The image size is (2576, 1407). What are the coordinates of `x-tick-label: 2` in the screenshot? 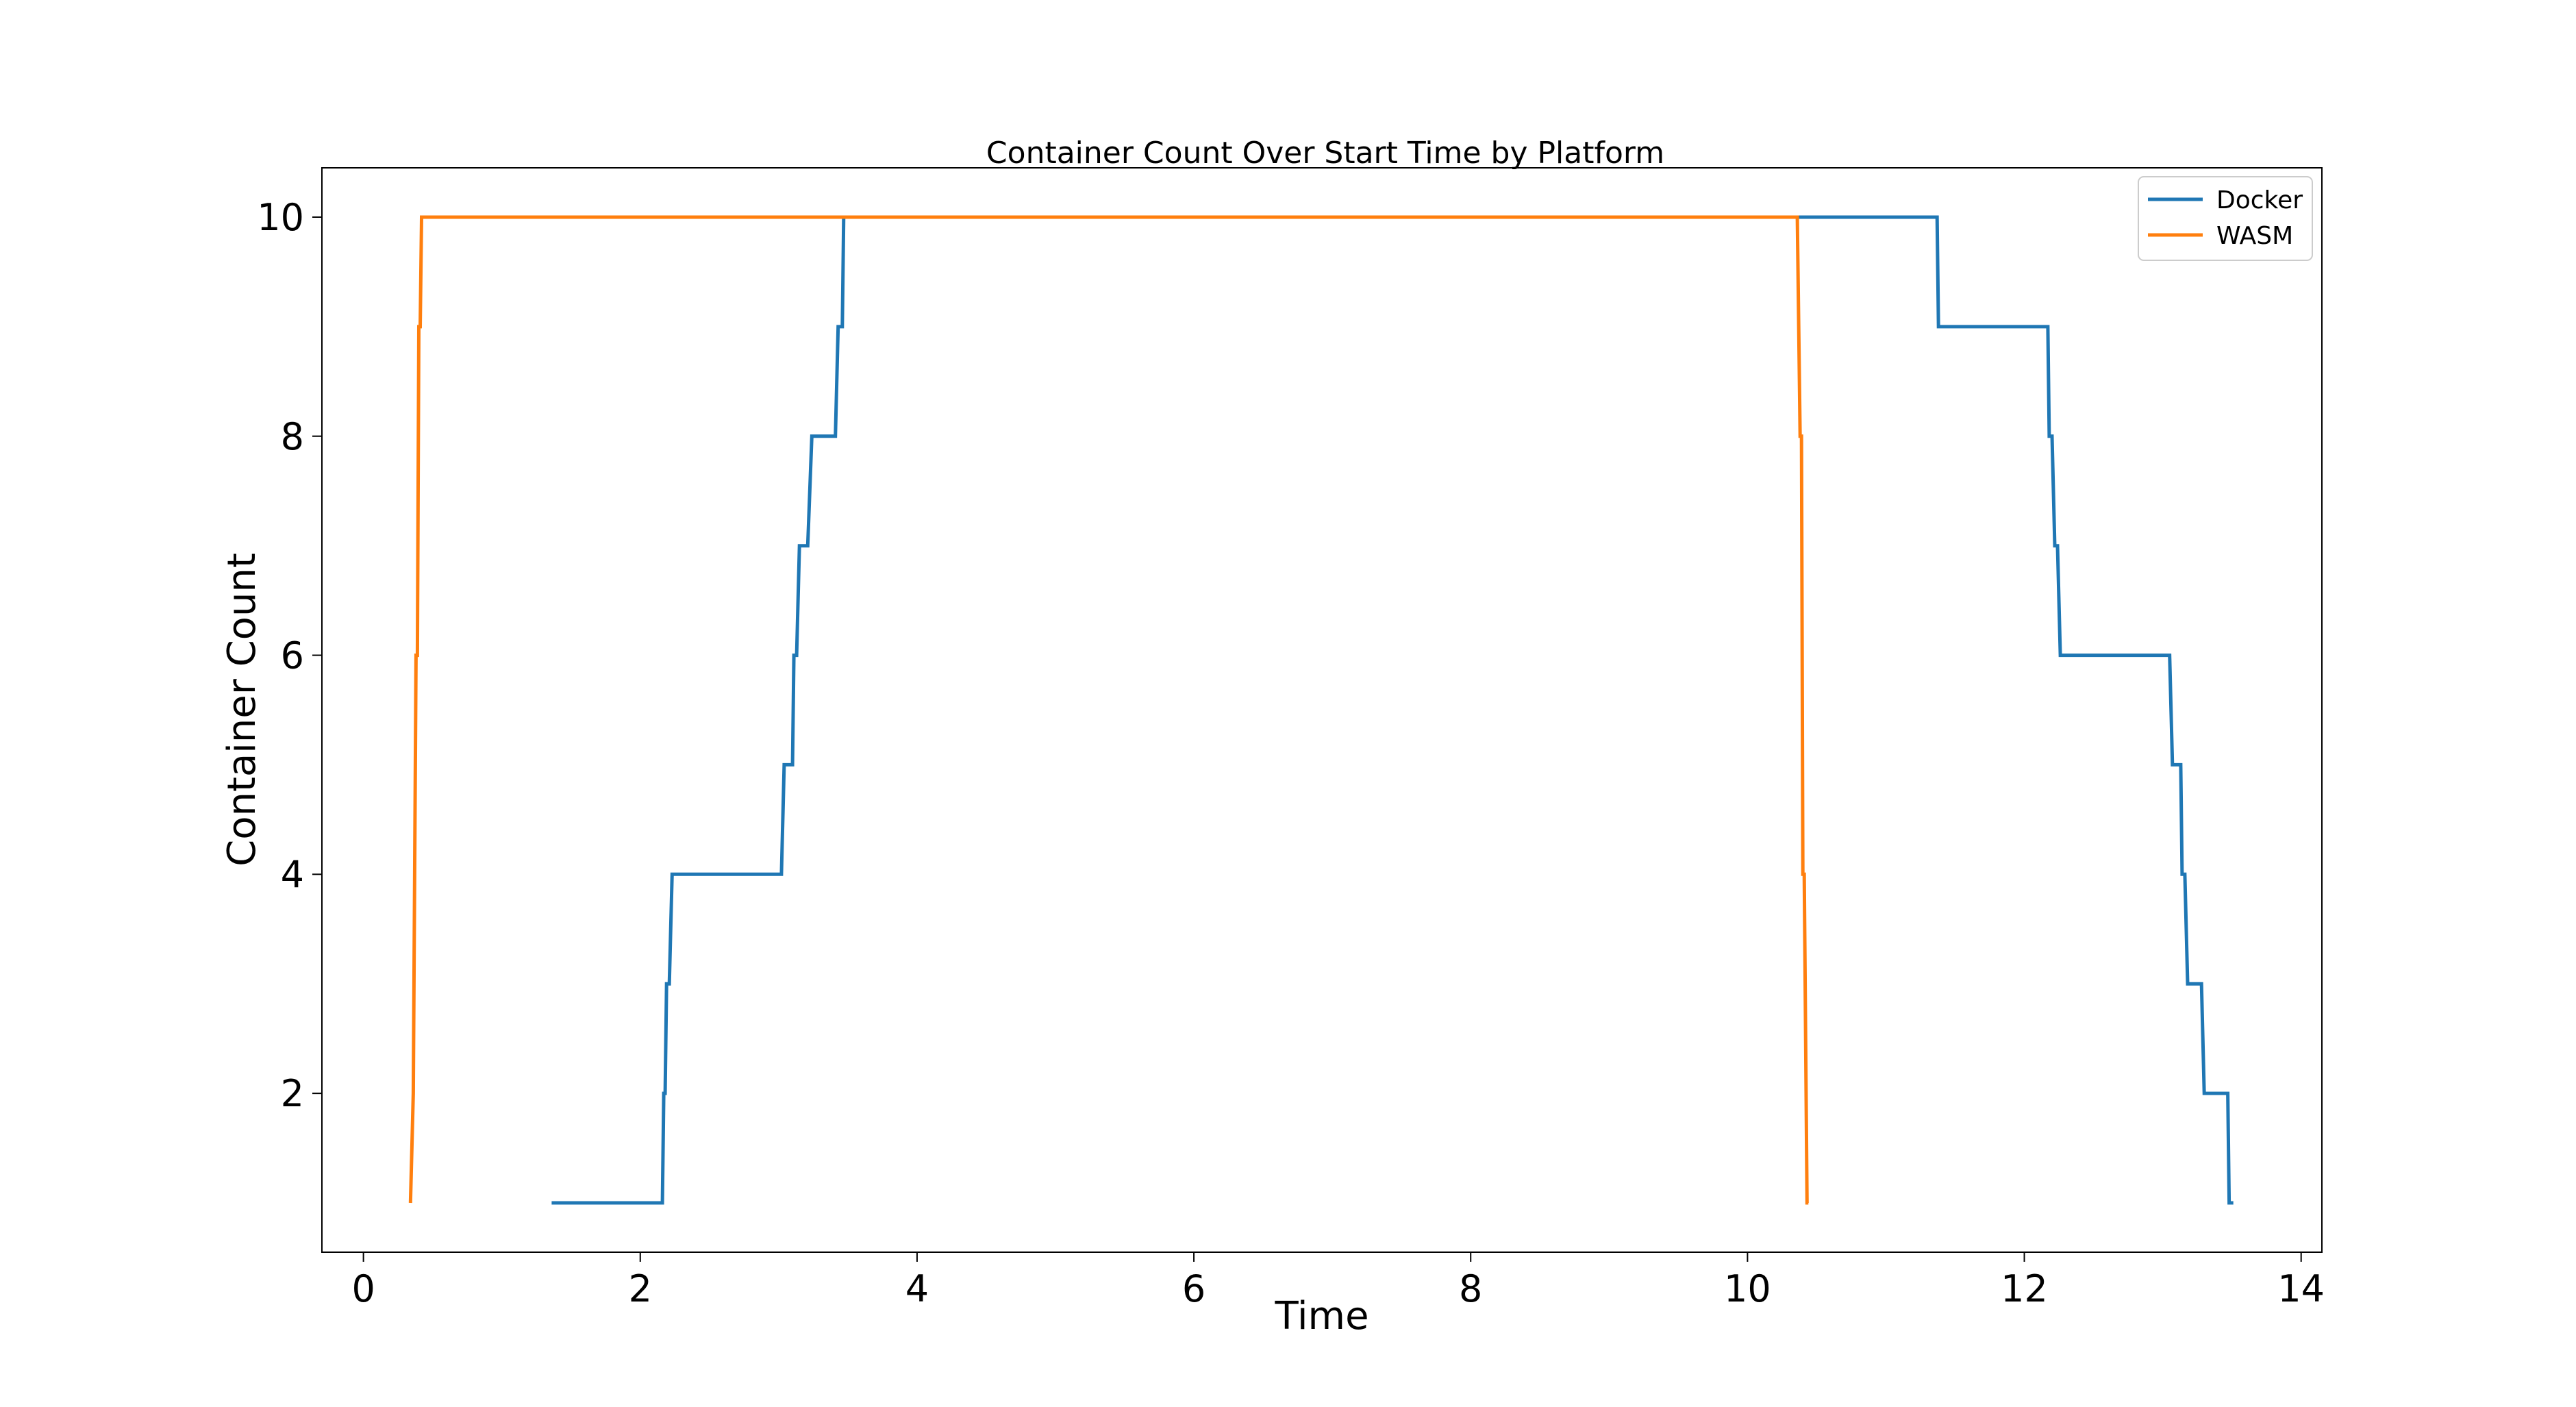 It's located at (640, 1288).